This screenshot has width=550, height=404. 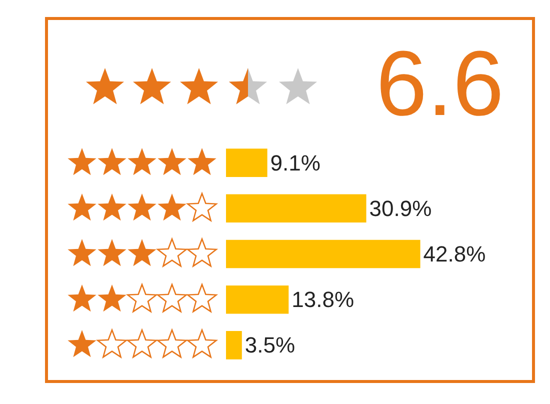 I want to click on data-label: 13.8%, so click(x=323, y=299).